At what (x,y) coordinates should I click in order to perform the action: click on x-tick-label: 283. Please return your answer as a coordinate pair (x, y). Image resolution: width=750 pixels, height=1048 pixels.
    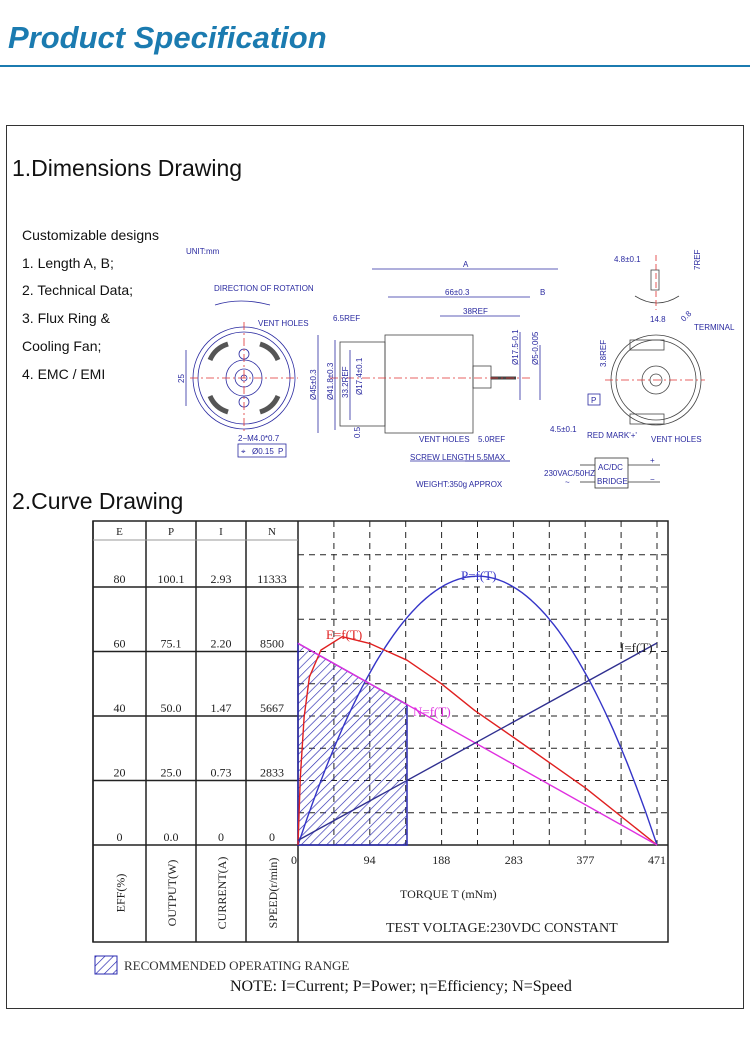
    Looking at the image, I should click on (514, 860).